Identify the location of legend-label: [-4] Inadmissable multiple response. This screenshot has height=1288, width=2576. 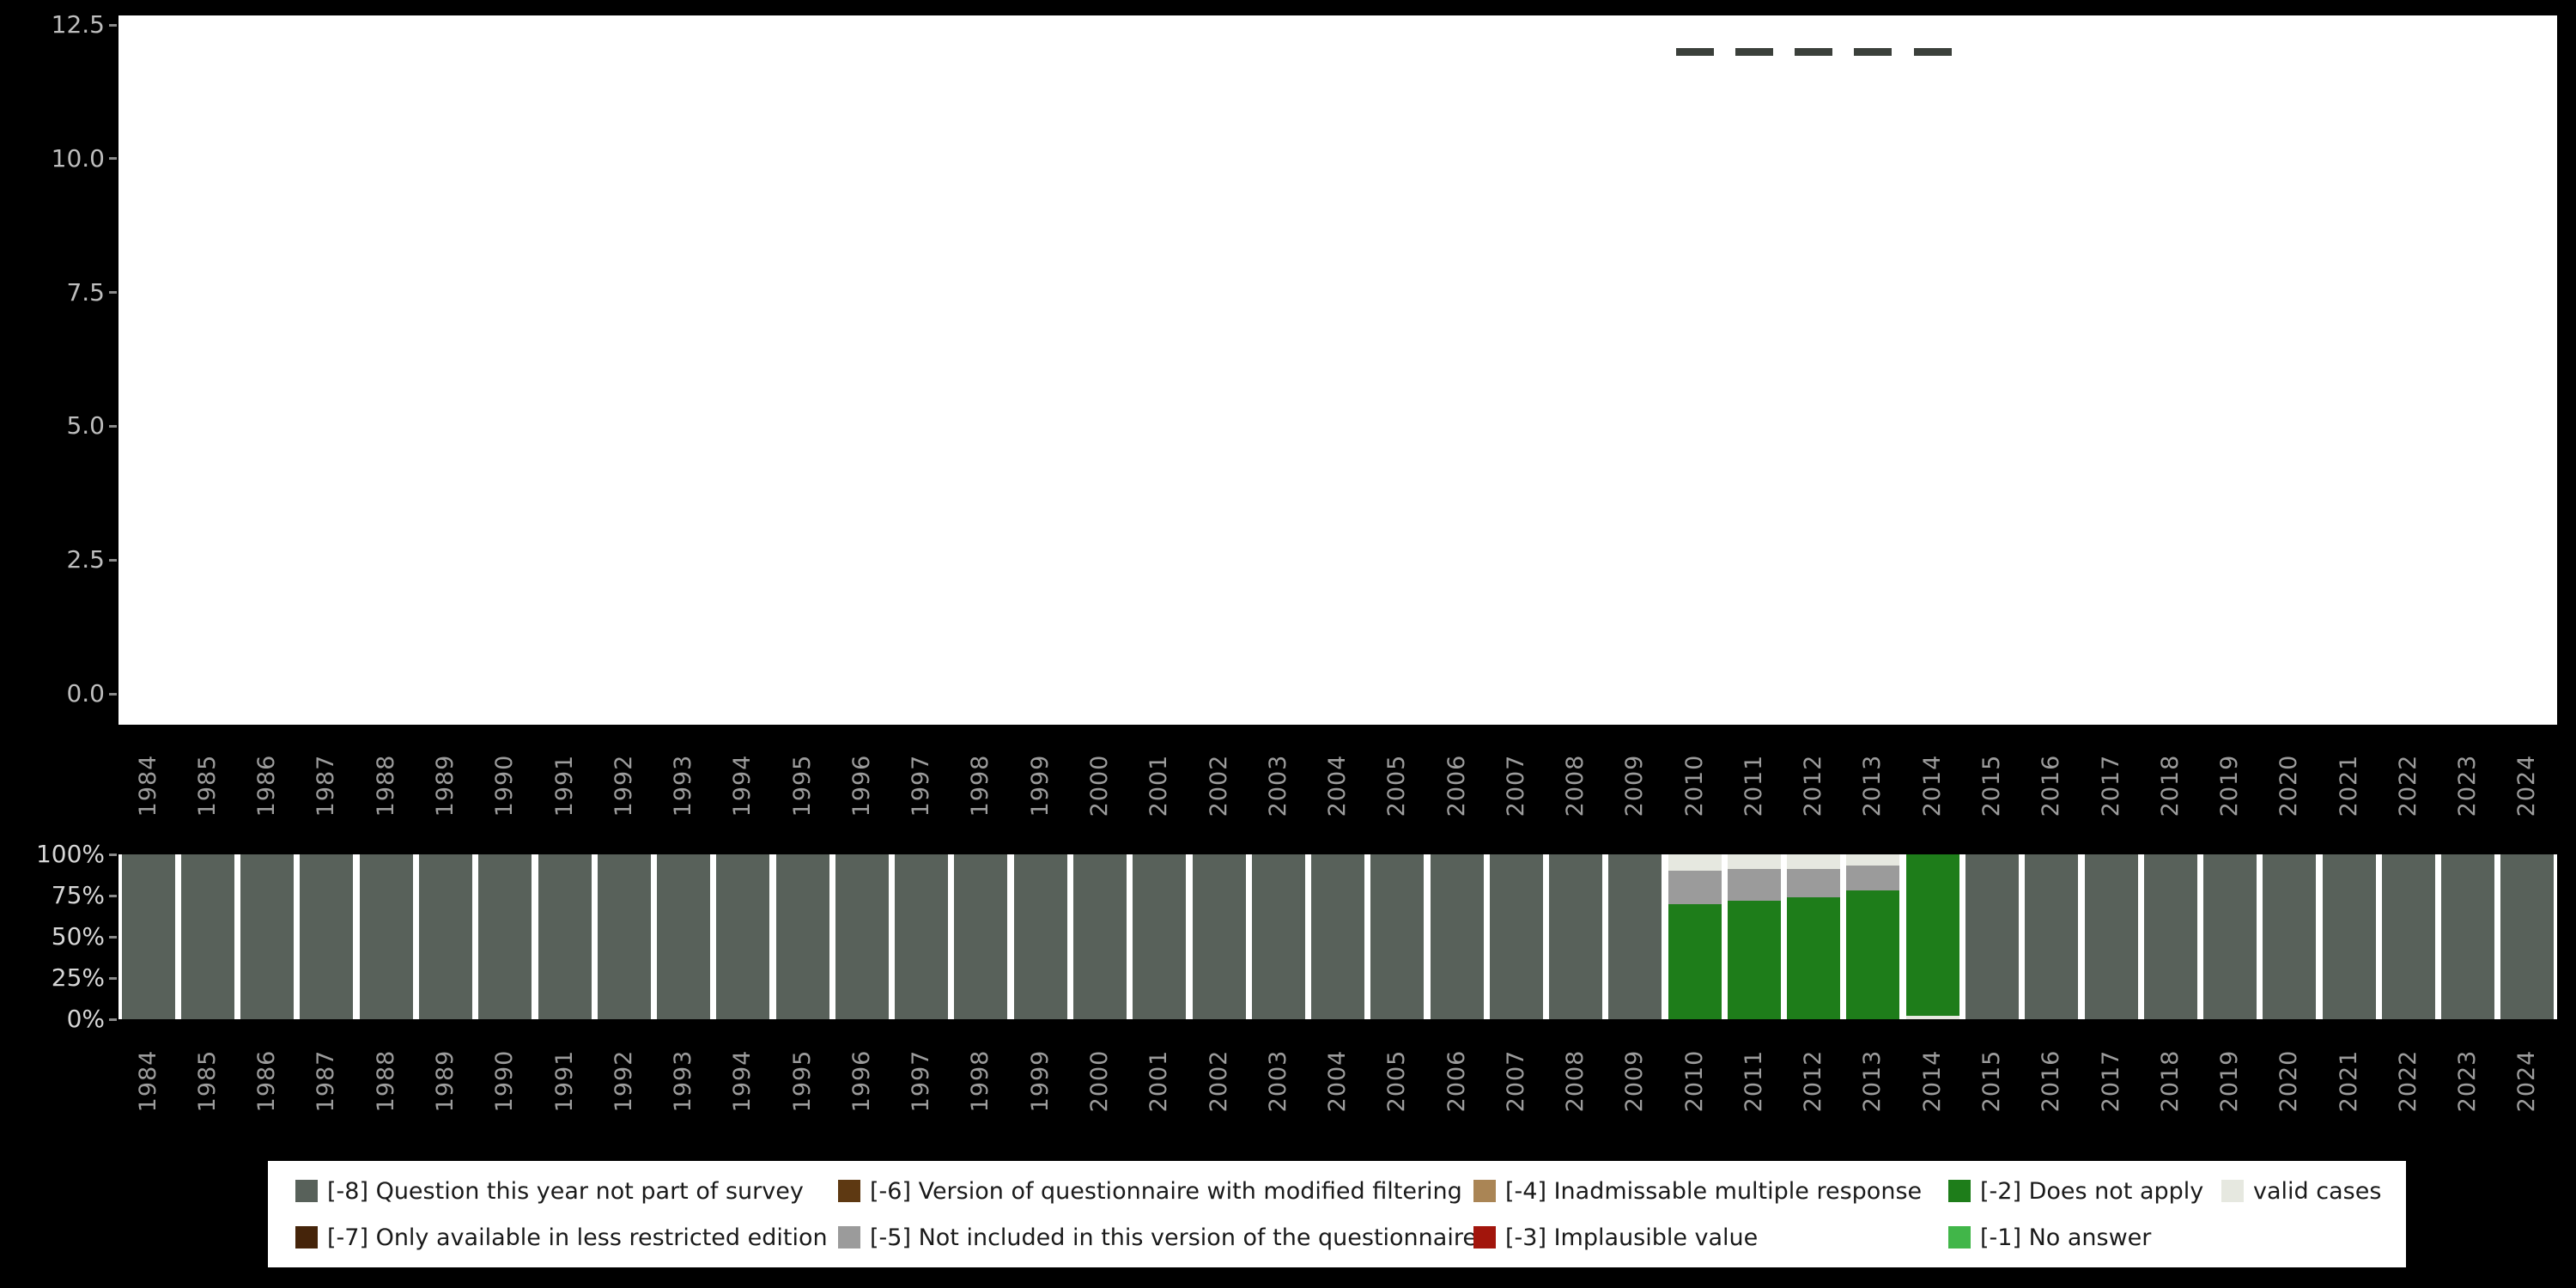
(1714, 1191).